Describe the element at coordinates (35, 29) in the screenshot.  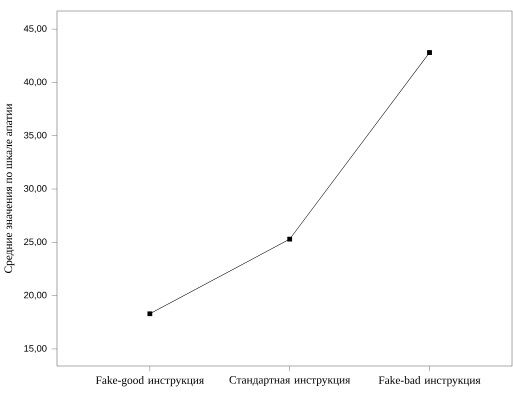
I see `y-tick-label: 45,00` at that location.